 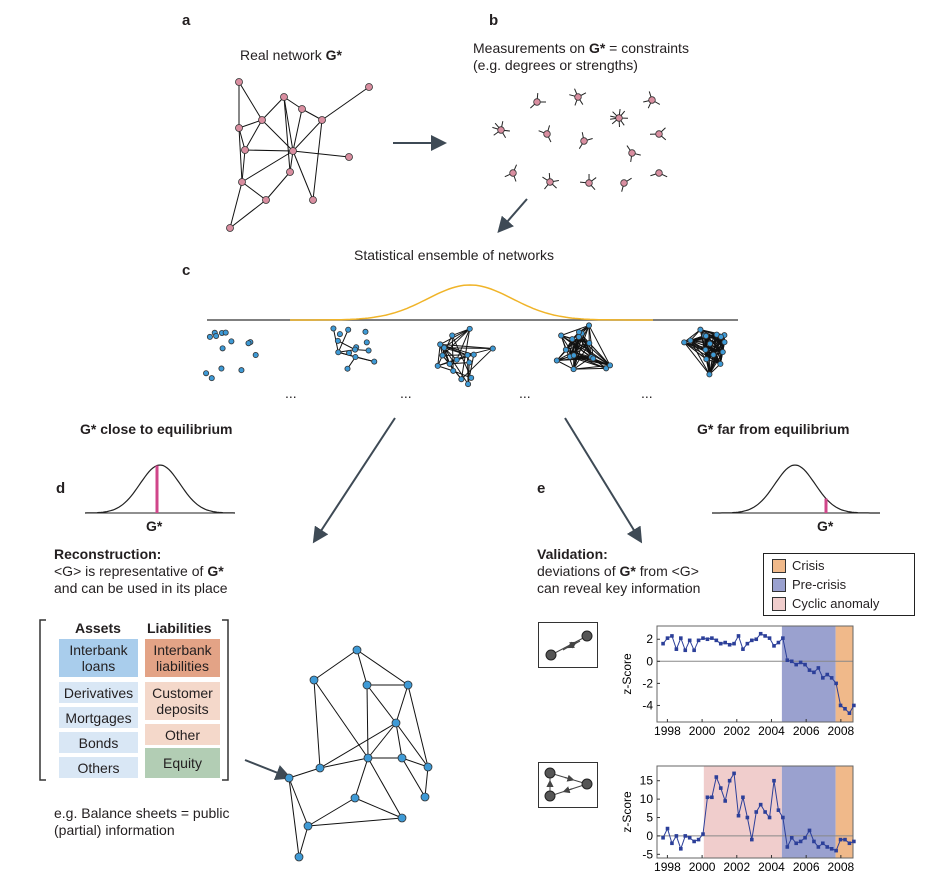 I want to click on panel-label-b: b, so click(x=494, y=20).